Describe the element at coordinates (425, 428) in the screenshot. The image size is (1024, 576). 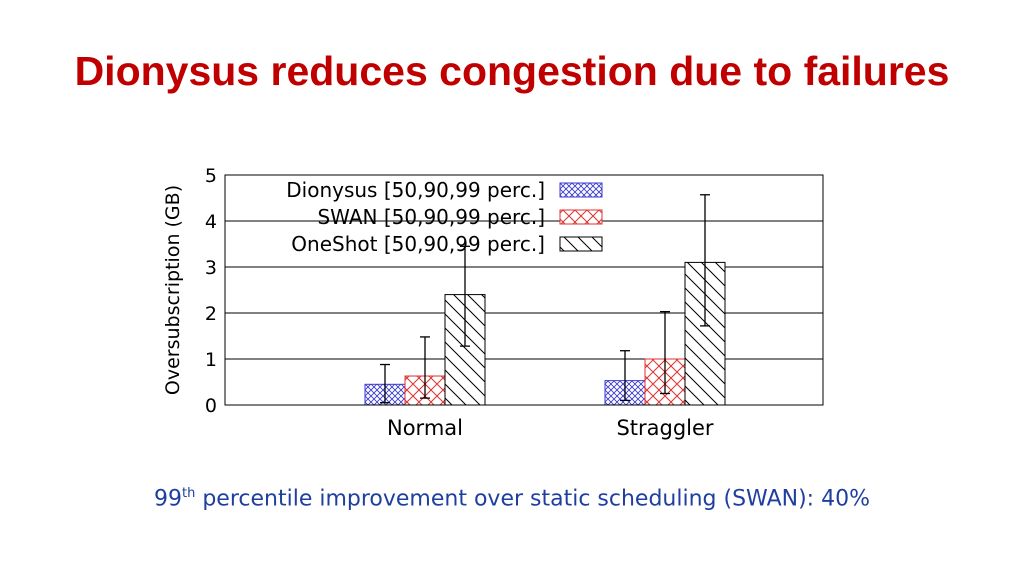
I see `x-tick-label: Normal` at that location.